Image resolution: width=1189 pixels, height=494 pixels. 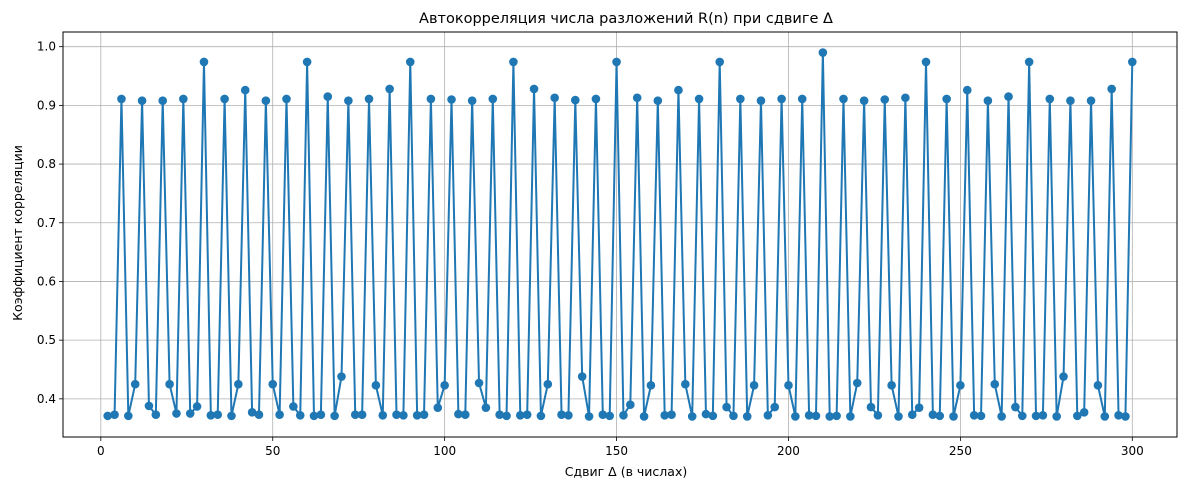 What do you see at coordinates (788, 451) in the screenshot?
I see `x-tick-label: 200` at bounding box center [788, 451].